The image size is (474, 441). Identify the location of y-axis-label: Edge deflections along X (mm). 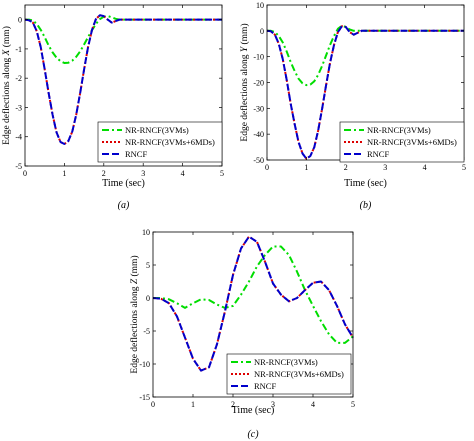
(6, 85).